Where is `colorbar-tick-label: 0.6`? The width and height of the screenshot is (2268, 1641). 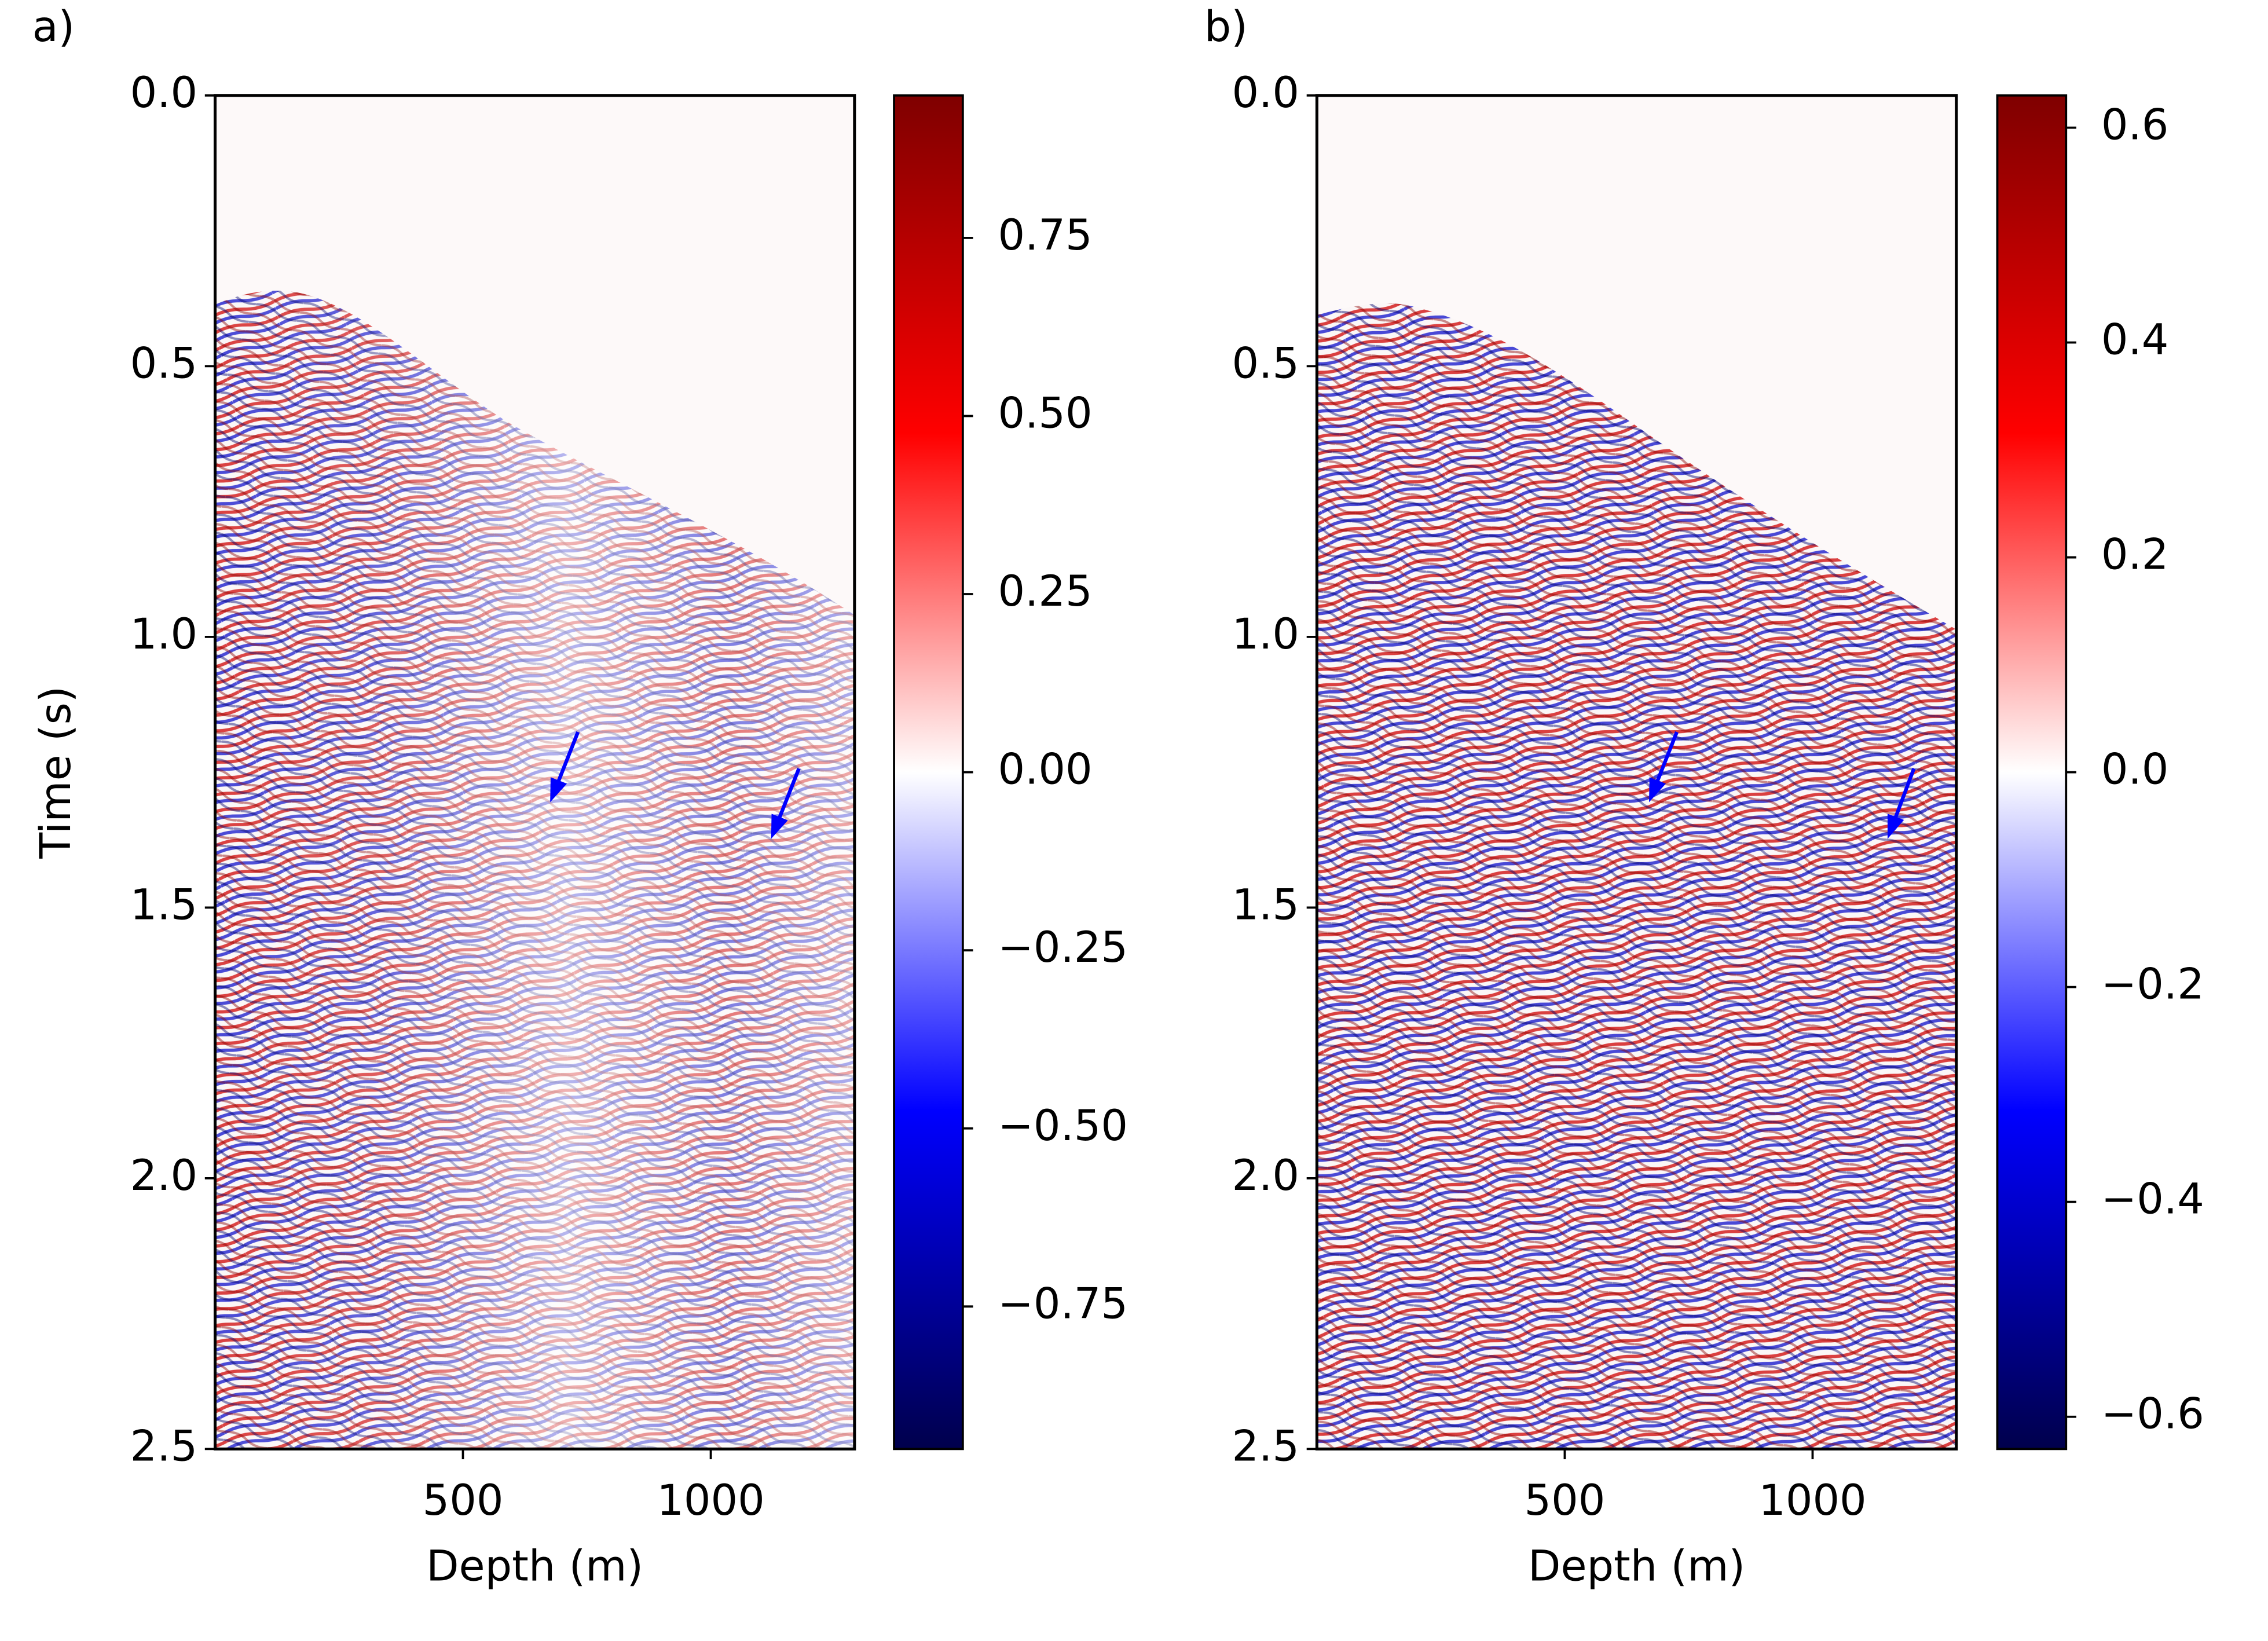 colorbar-tick-label: 0.6 is located at coordinates (2135, 124).